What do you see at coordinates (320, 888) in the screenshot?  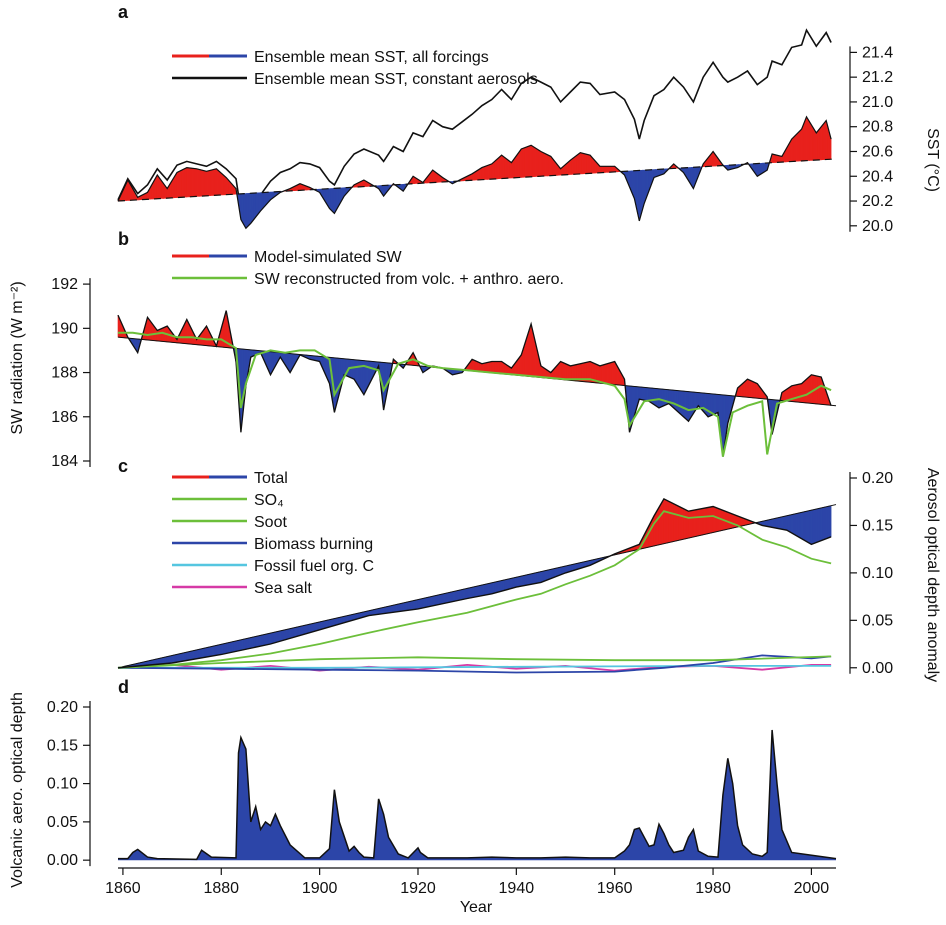 I see `x-tick-label: 1900` at bounding box center [320, 888].